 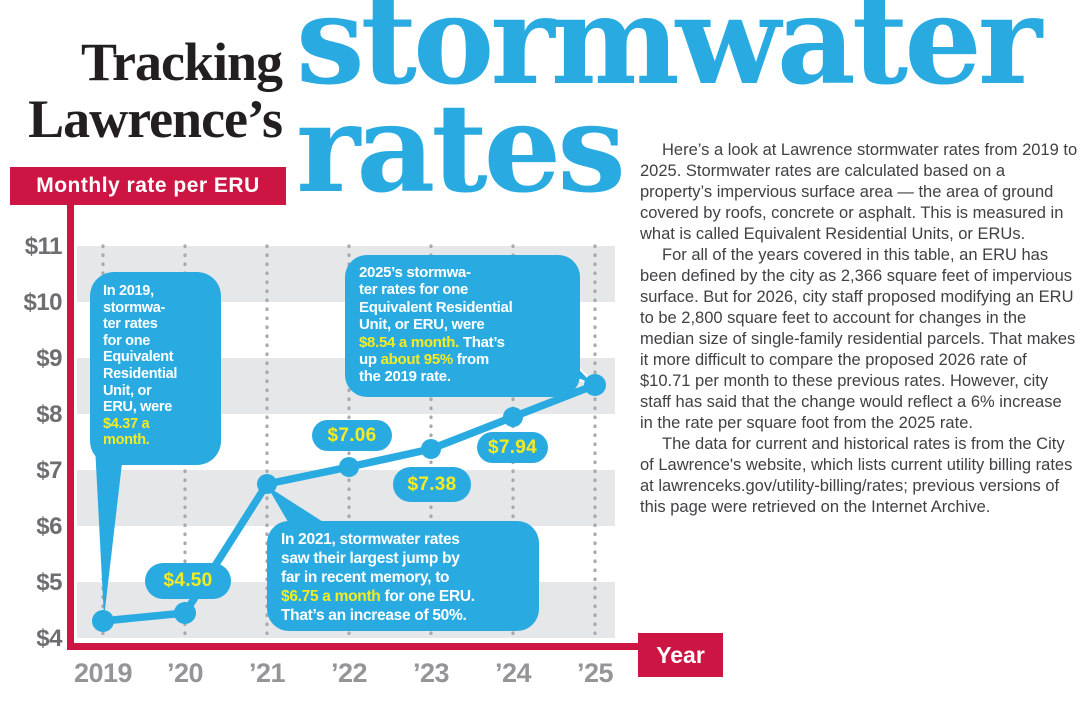 I want to click on value-pill-2023: $7.38, so click(x=432, y=484).